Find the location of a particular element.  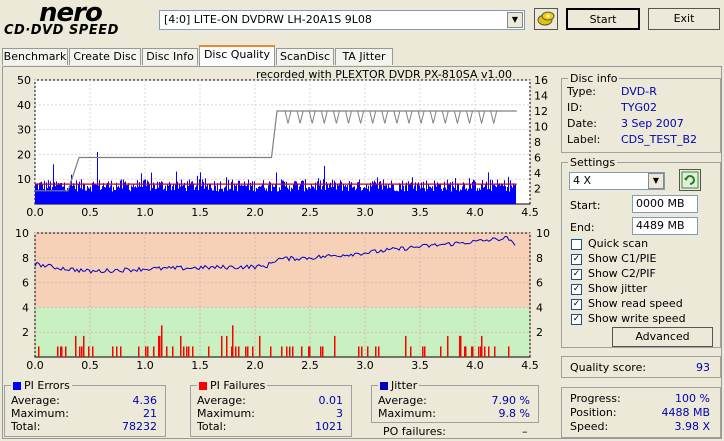

pif-y-right-tick-label: 2 is located at coordinates (539, 332).